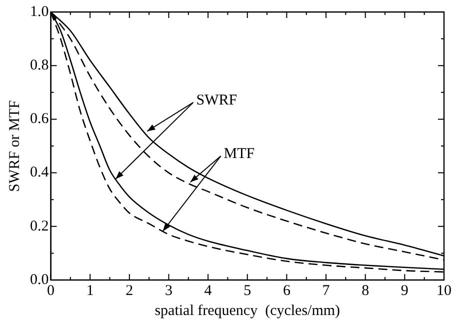 Image resolution: width=466 pixels, height=326 pixels. I want to click on y-tick-label: 1.0, so click(39, 12).